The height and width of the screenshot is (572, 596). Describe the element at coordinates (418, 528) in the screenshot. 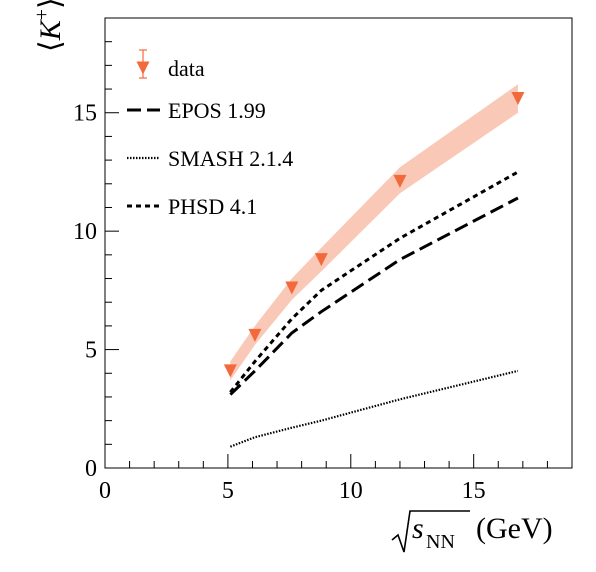

I see `x-axis-label-s: s` at that location.